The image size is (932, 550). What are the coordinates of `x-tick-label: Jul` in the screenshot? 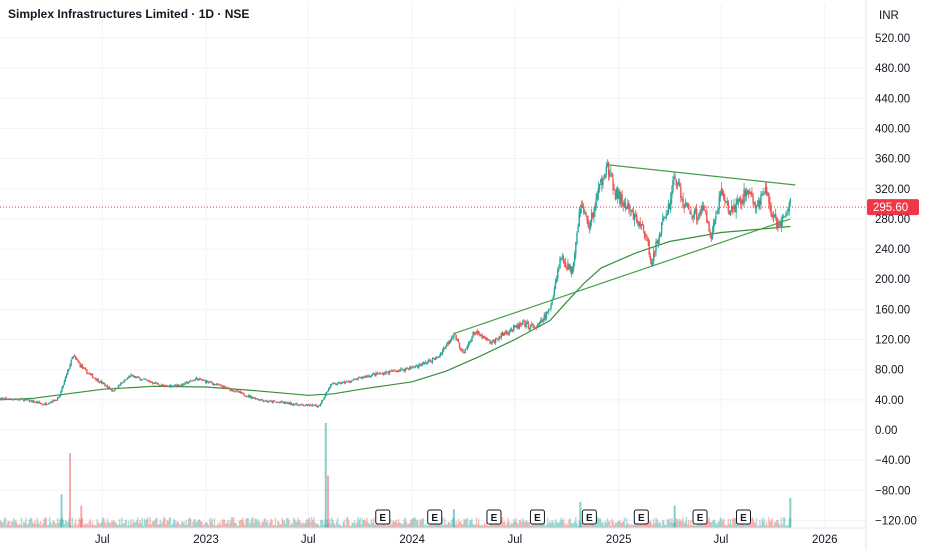 It's located at (308, 540).